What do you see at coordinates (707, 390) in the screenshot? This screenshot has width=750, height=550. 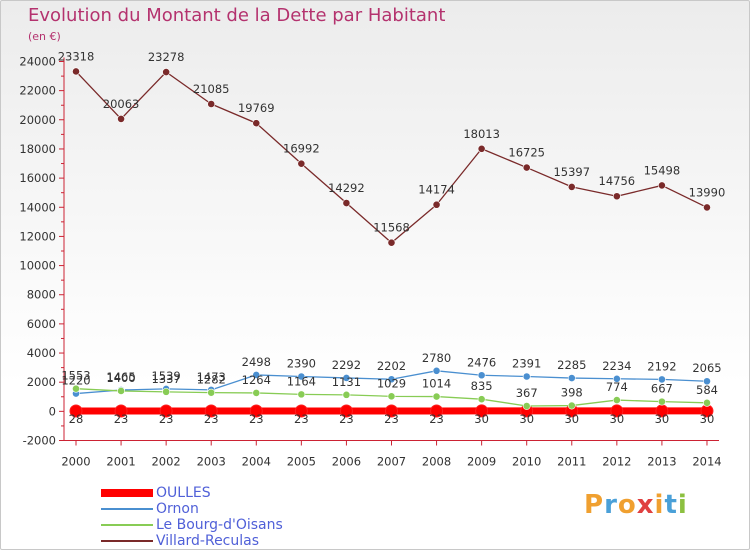 I see `data-label-le-bourg-d-oisans: 584` at bounding box center [707, 390].